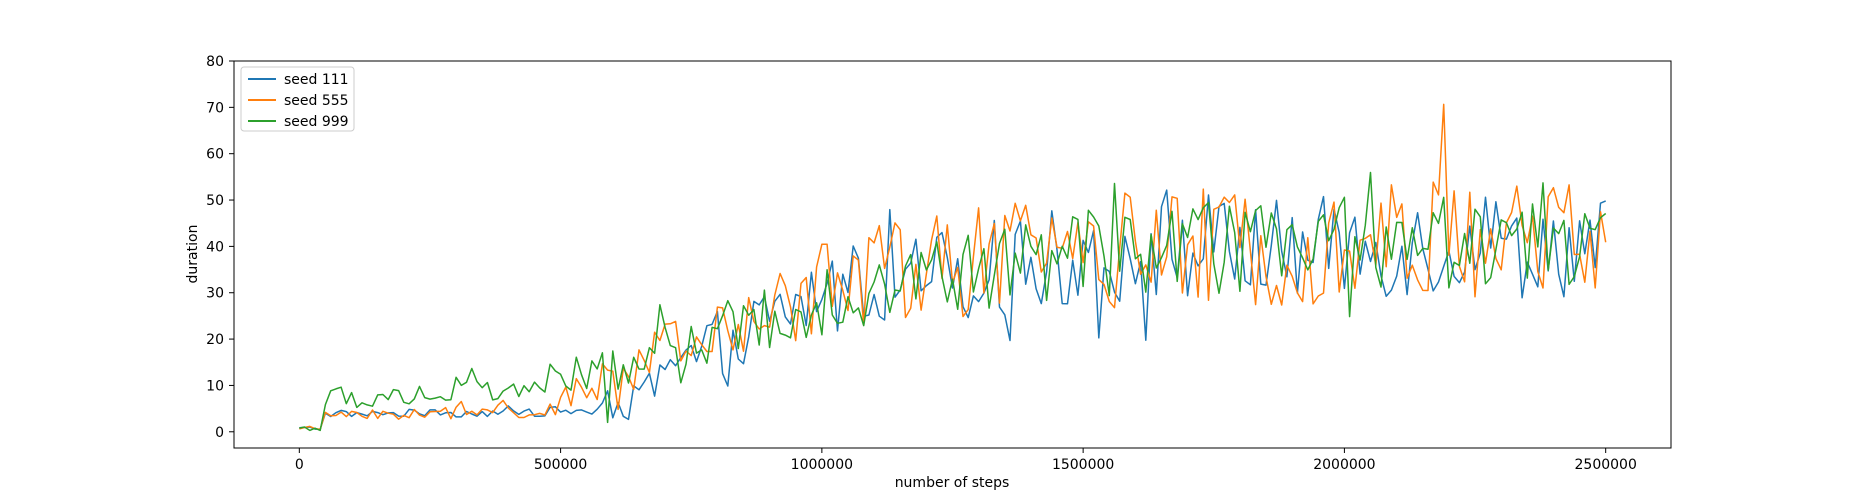 The width and height of the screenshot is (1855, 500). What do you see at coordinates (1083, 465) in the screenshot?
I see `x-tick-label: 1500000` at bounding box center [1083, 465].